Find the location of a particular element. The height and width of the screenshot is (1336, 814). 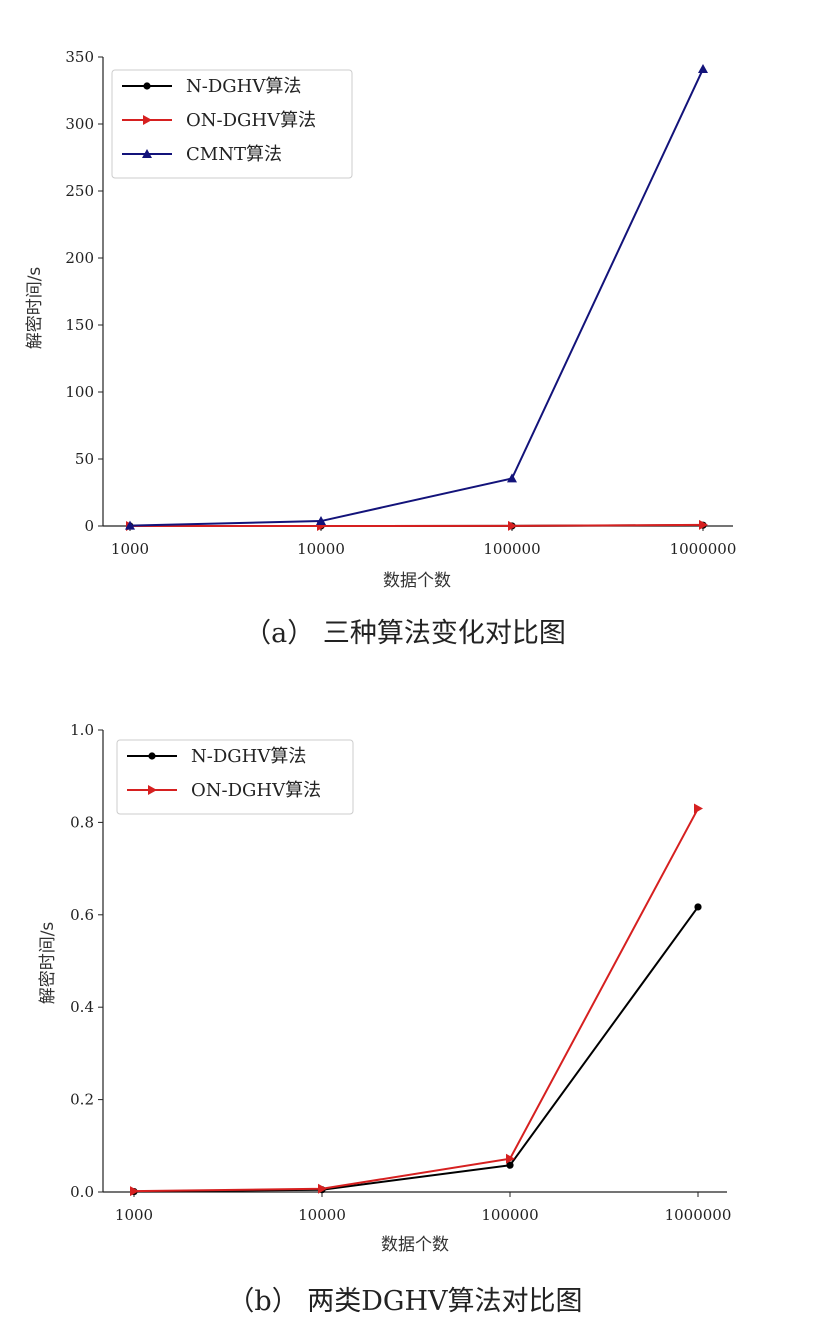

legend-b: N-DGHV算法 ON-DGHV算法 is located at coordinates (235, 777).